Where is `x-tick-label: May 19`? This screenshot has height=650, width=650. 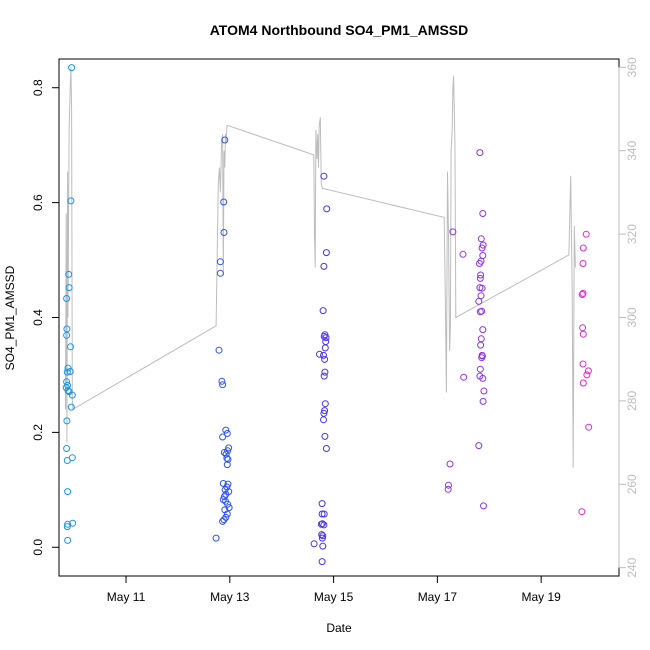
x-tick-label: May 19 is located at coordinates (541, 597).